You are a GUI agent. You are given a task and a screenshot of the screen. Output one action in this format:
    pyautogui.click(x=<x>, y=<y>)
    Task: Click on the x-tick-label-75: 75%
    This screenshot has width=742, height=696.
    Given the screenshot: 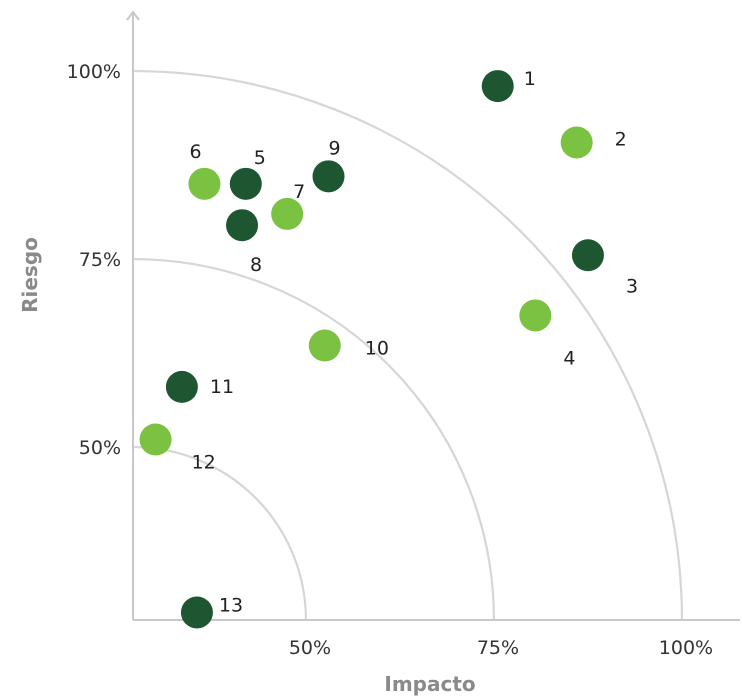 What is the action you would take?
    pyautogui.click(x=498, y=648)
    